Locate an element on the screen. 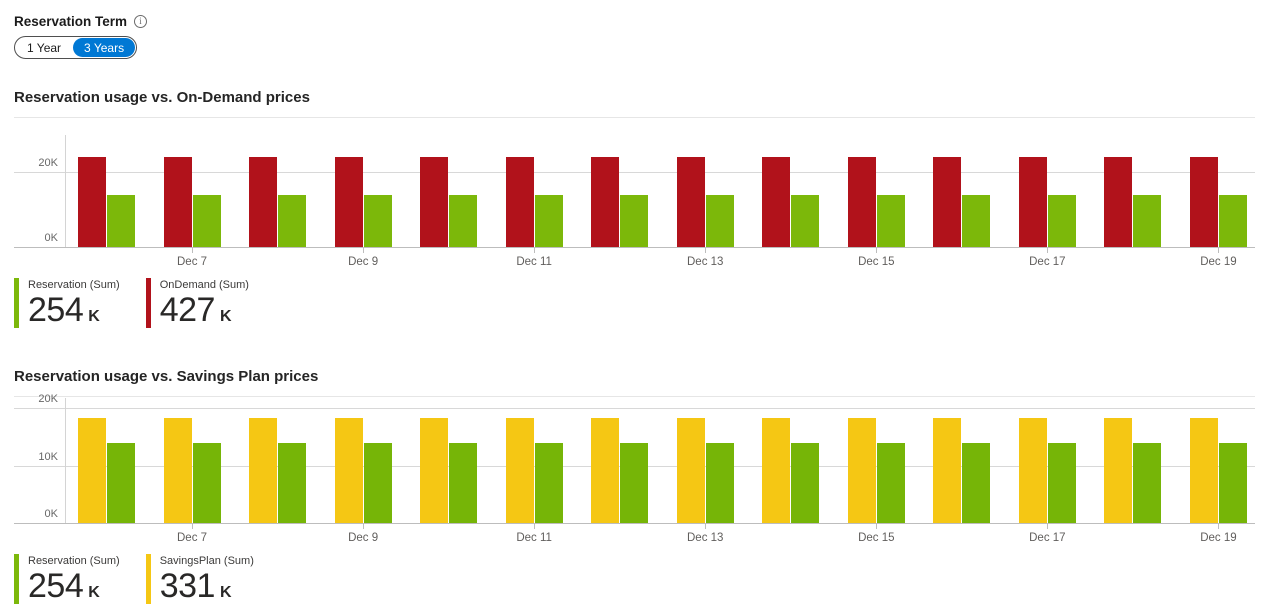 This screenshot has height=606, width=1263. x-axis-tick-label: Dec 17 is located at coordinates (1047, 262).